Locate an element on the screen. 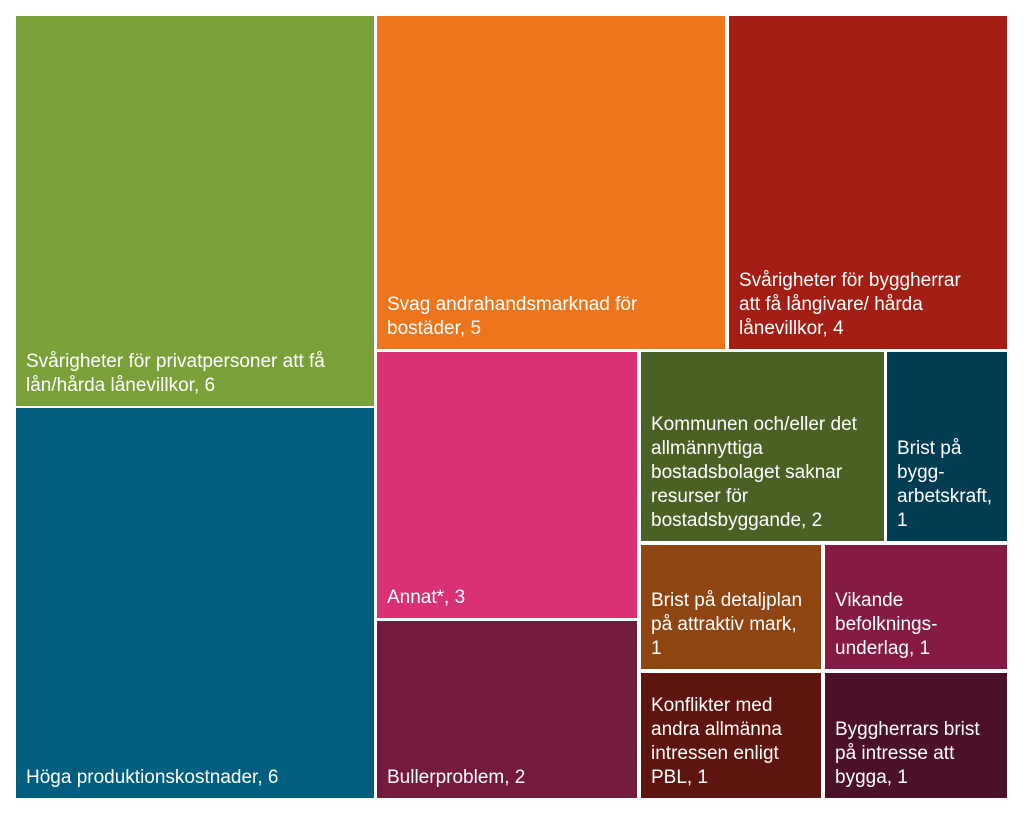 This screenshot has height=816, width=1024. treemap-tile: Vikande befolknings- underlag, 1 is located at coordinates (916, 607).